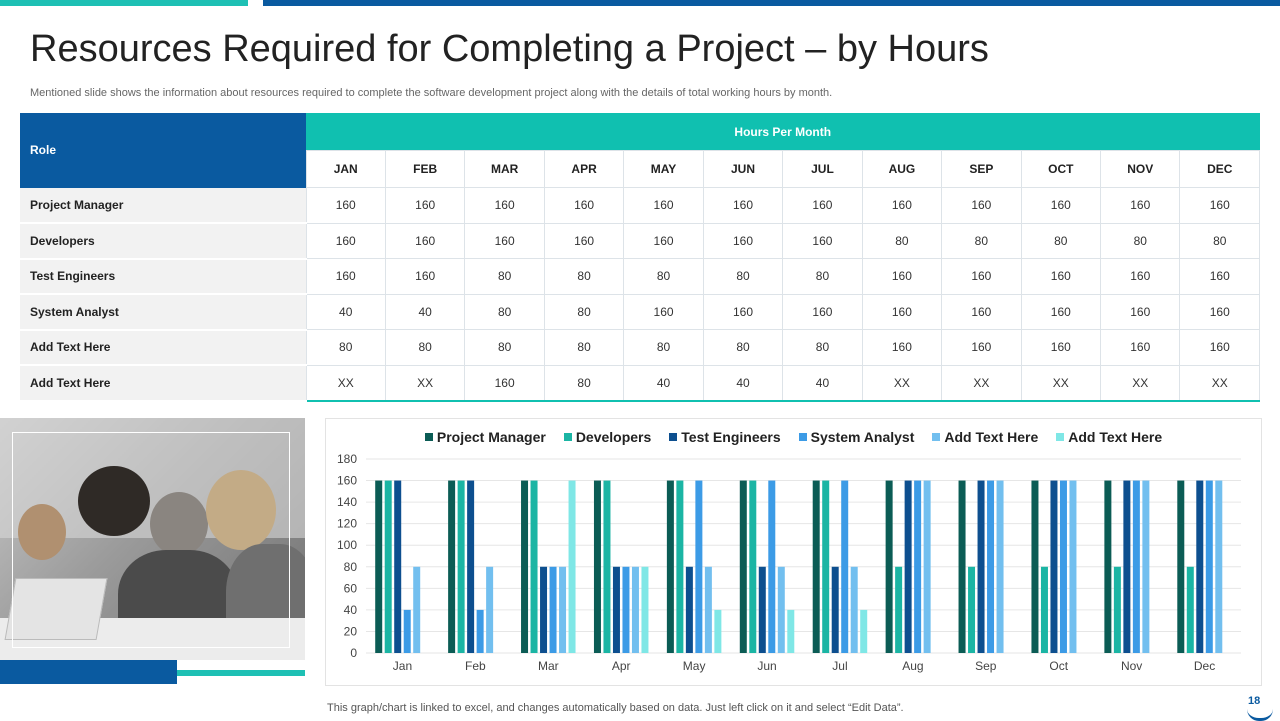  I want to click on y-tick-label: 0, so click(353, 653).